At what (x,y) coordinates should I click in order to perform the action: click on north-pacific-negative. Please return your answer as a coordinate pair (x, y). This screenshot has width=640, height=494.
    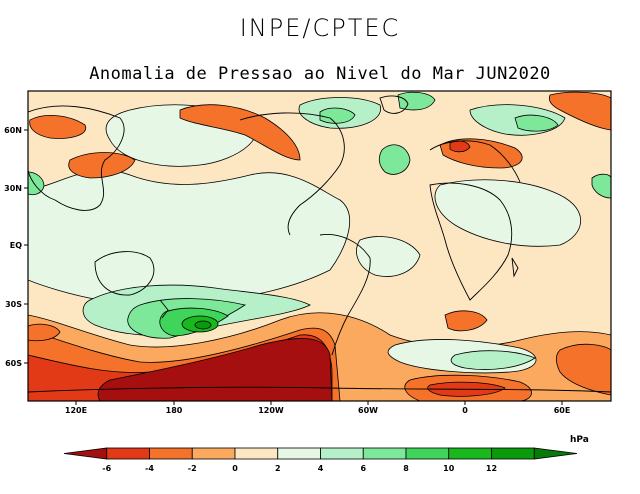
    Looking at the image, I should click on (240, 132).